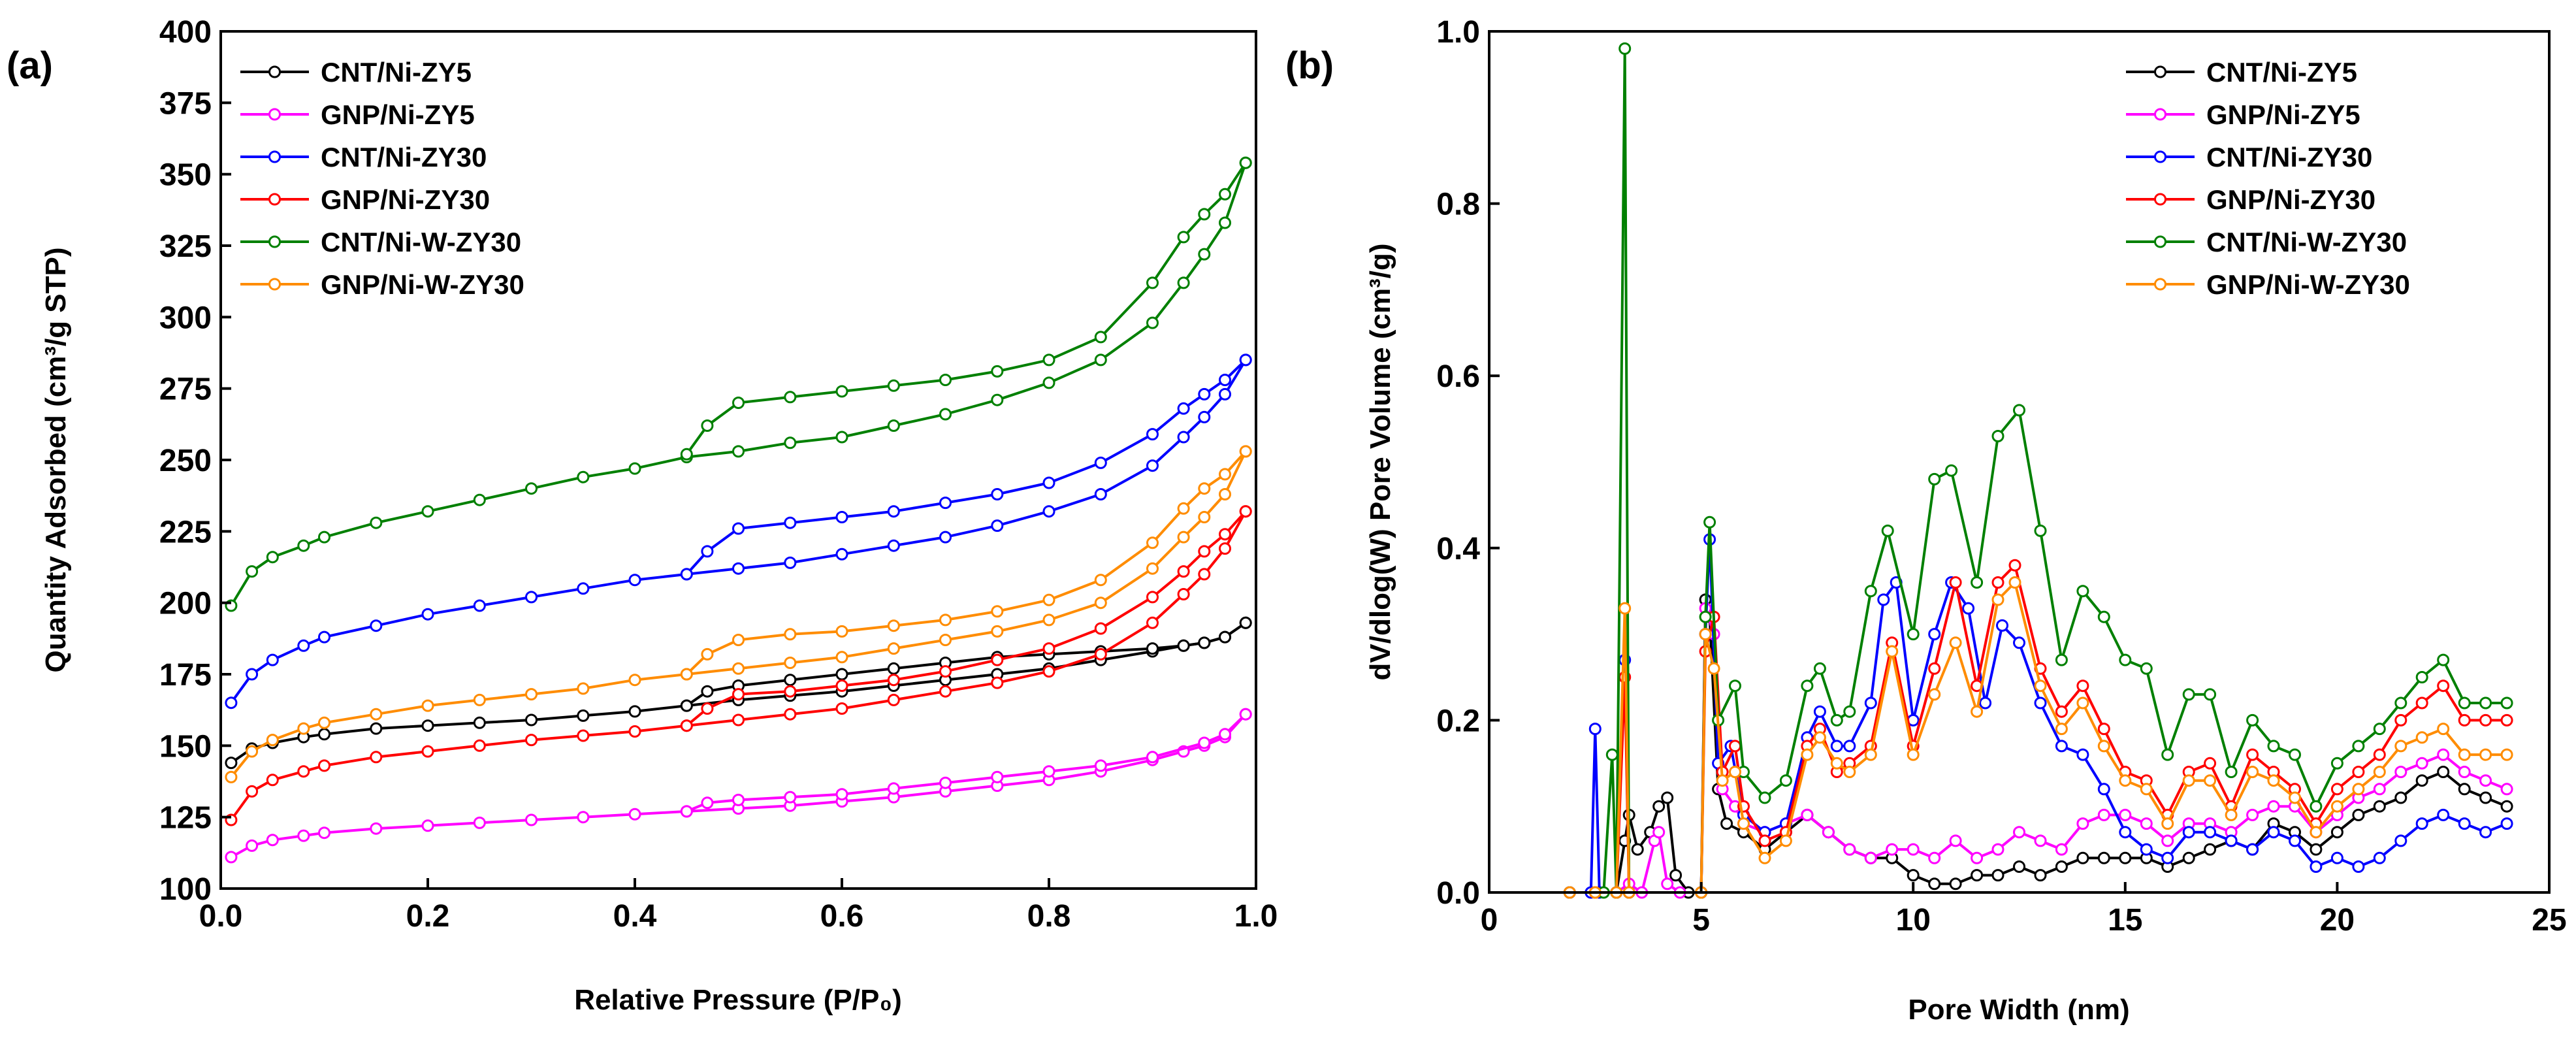 This screenshot has width=2576, height=1046. I want to click on x-tick-label: 5, so click(1701, 920).